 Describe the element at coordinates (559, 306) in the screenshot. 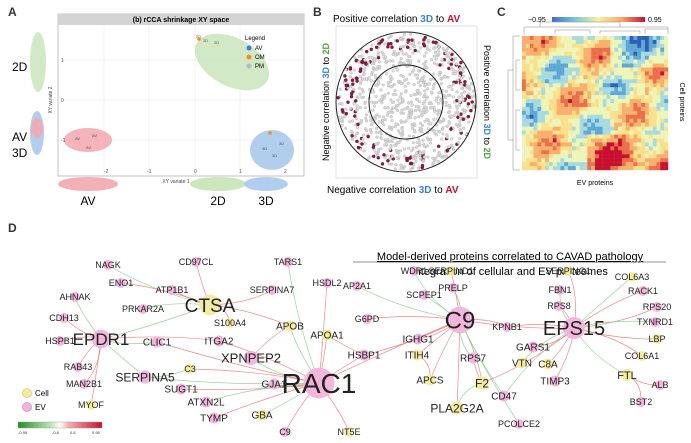

I see `network-node-rps8: RPS8` at that location.